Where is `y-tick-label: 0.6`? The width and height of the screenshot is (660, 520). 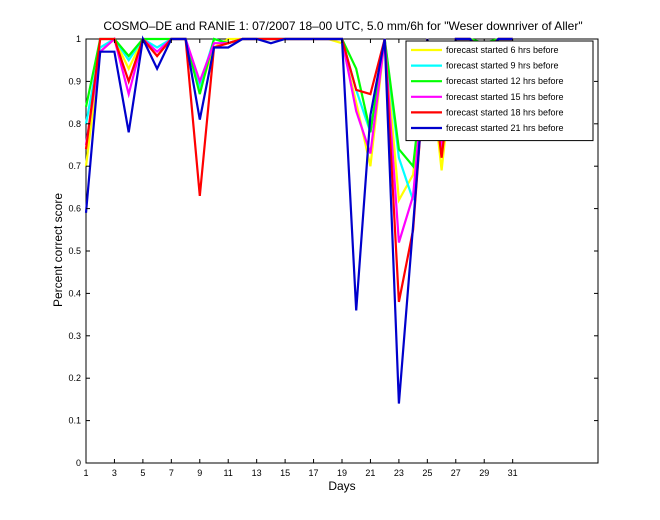 y-tick-label: 0.6 is located at coordinates (74, 209).